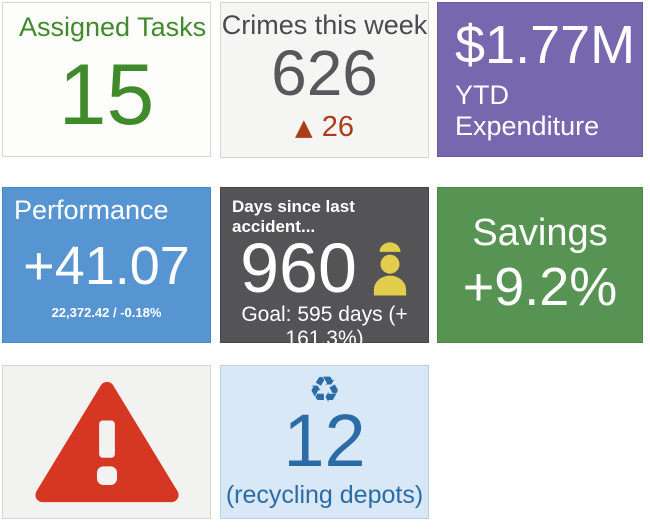 The height and width of the screenshot is (529, 650). I want to click on crimes-card: Crimes this week 626 ▲ 26, so click(324, 80).